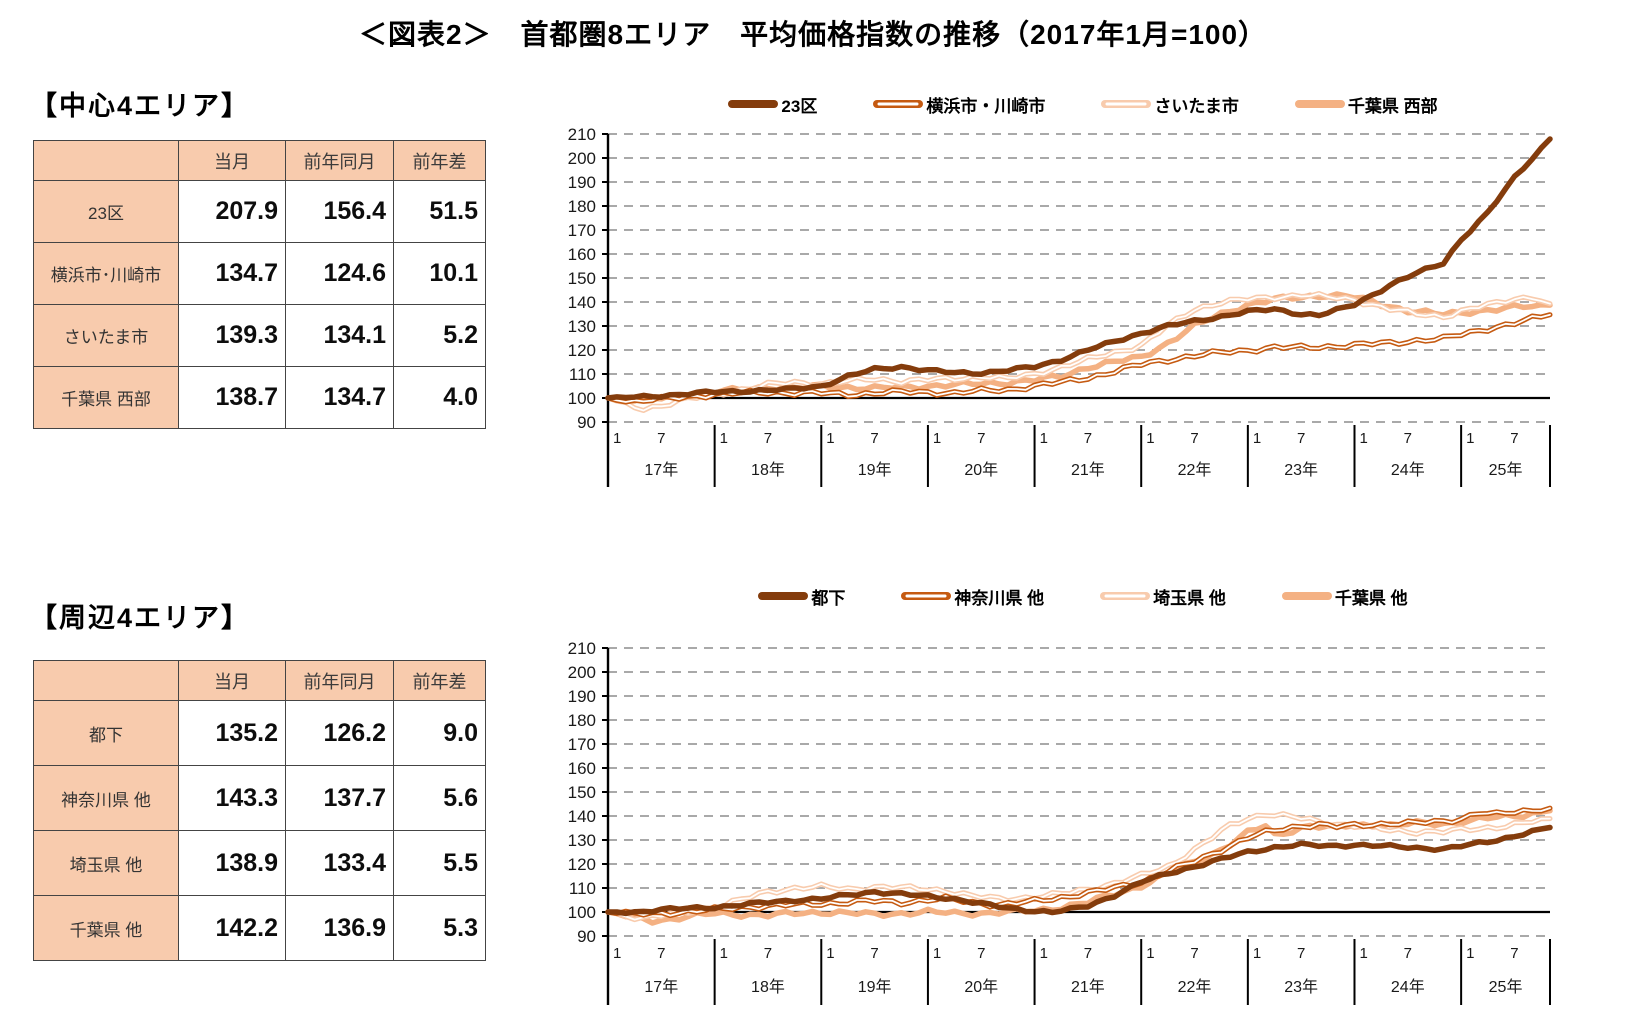  What do you see at coordinates (339, 680) in the screenshot?
I see `col-header-prev-year-month: 前年同月` at bounding box center [339, 680].